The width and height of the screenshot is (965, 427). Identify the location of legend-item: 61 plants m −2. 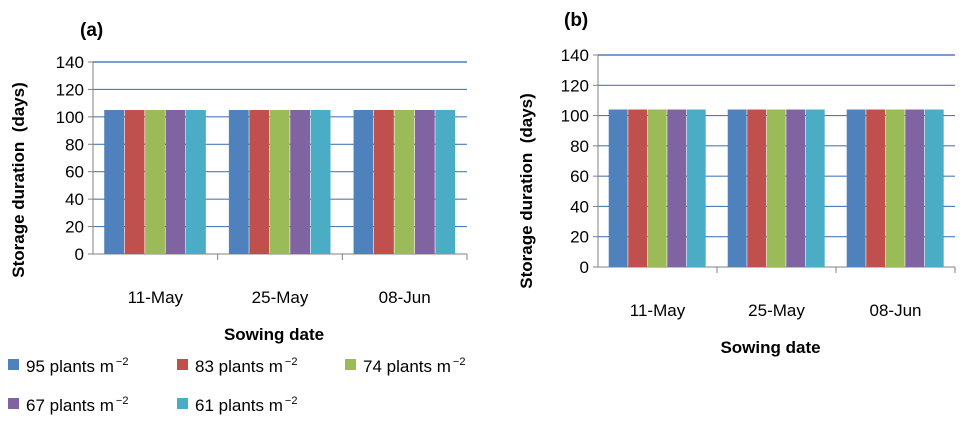
(237, 405).